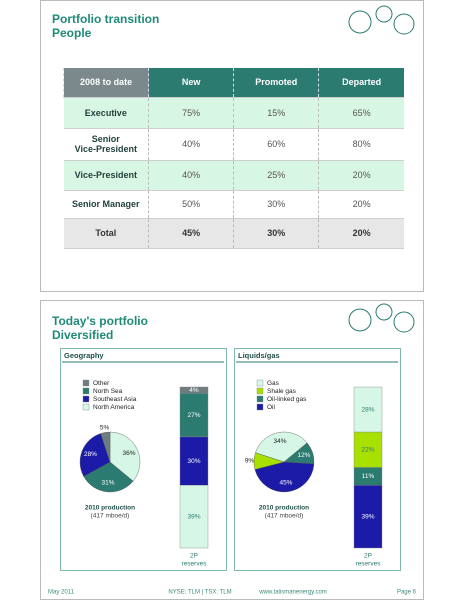 Image resolution: width=464 pixels, height=600 pixels. Describe the element at coordinates (292, 593) in the screenshot. I see `footer-url: www.talismanenergy.com` at that location.